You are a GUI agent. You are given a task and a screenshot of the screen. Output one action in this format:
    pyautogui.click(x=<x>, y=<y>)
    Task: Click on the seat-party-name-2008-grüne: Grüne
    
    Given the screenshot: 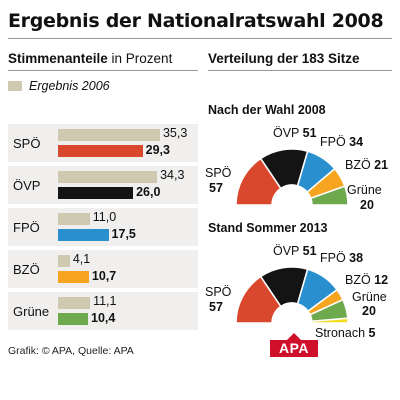 What is the action you would take?
    pyautogui.click(x=364, y=190)
    